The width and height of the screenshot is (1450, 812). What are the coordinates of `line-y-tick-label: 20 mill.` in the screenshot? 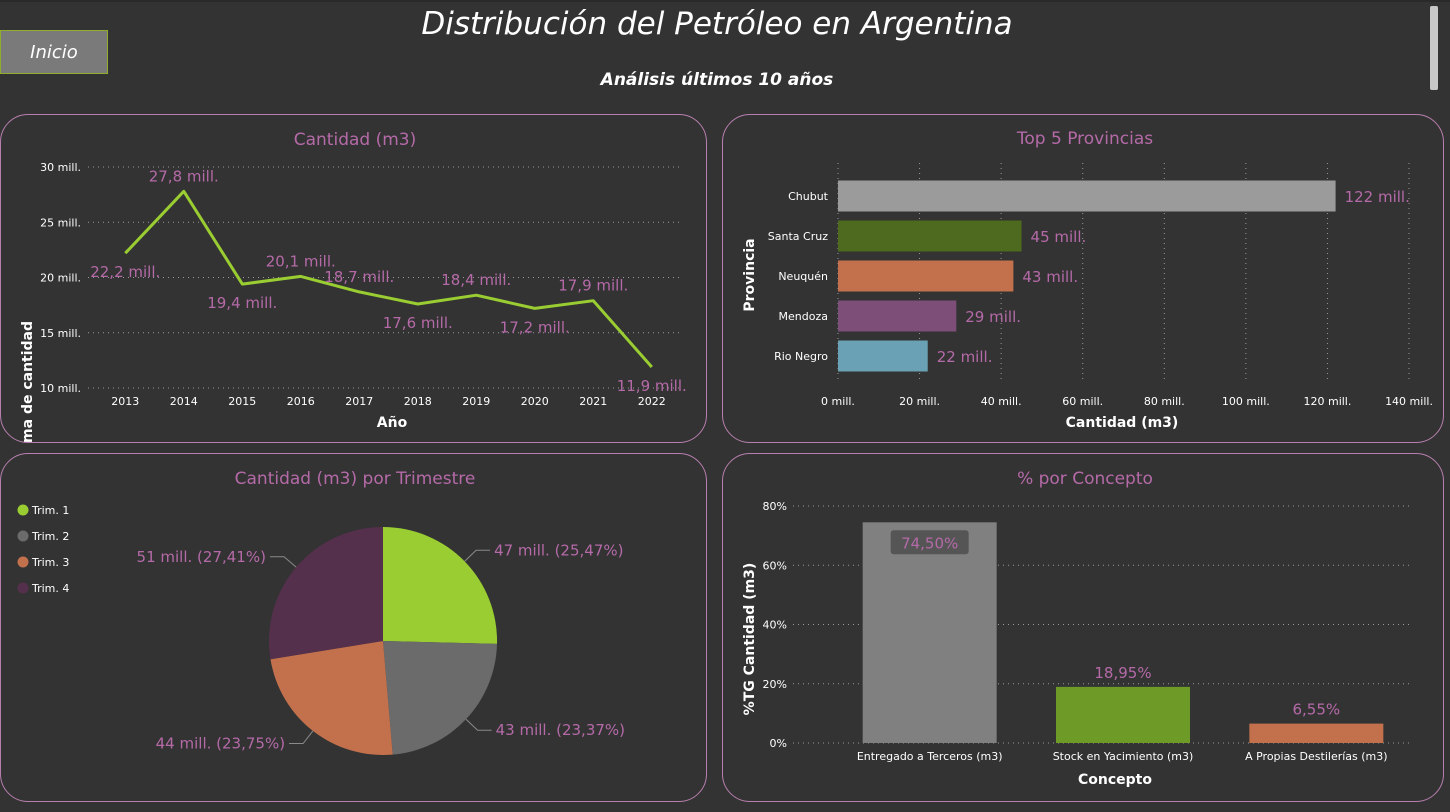 It's located at (60, 278).